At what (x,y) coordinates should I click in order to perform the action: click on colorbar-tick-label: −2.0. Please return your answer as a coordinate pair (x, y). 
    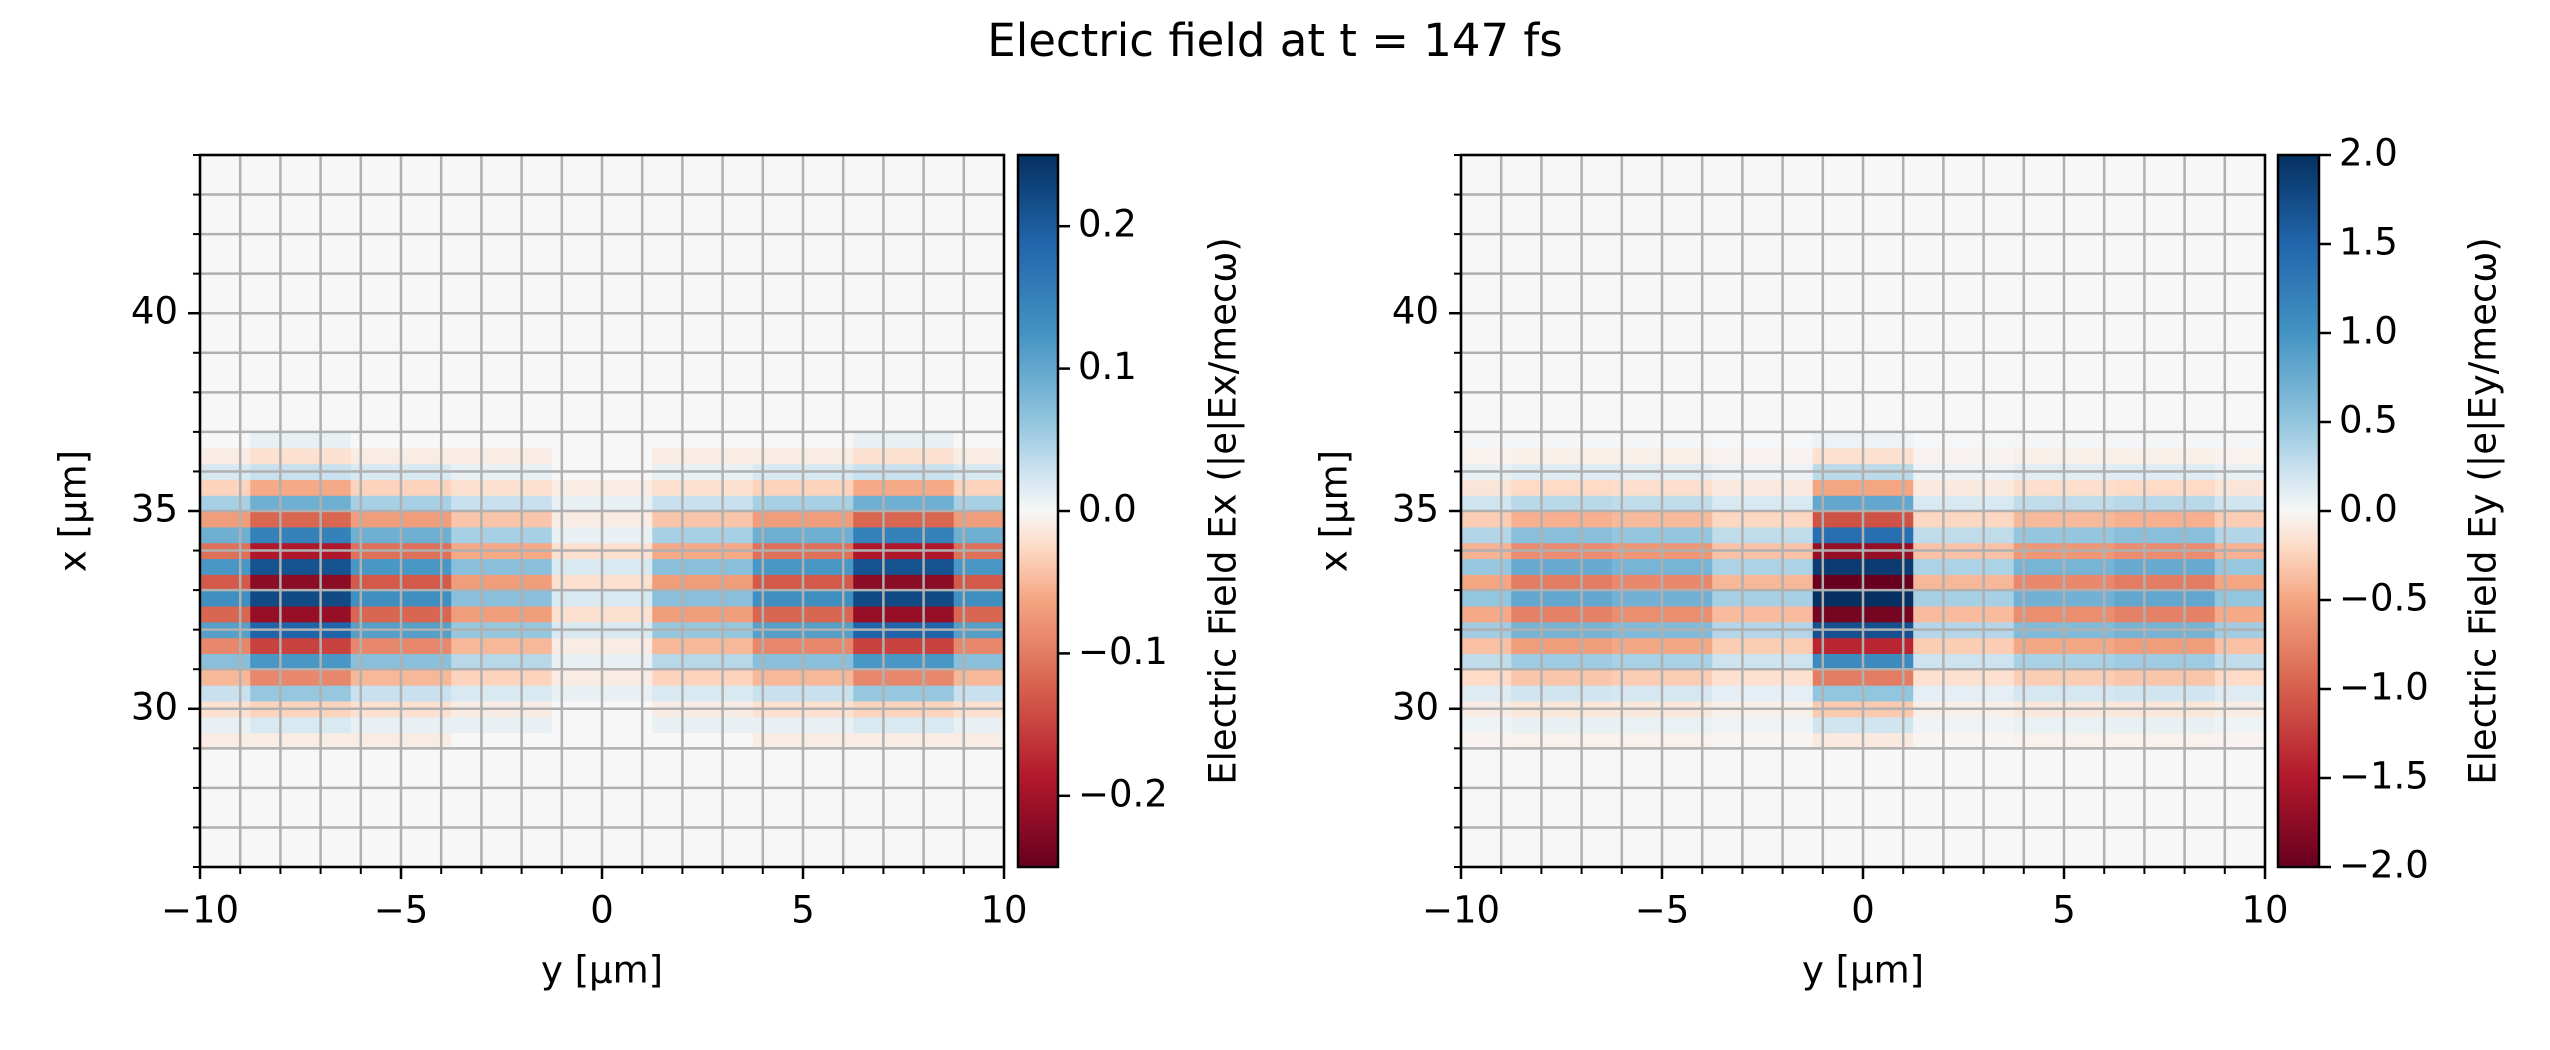
    Looking at the image, I should click on (2384, 865).